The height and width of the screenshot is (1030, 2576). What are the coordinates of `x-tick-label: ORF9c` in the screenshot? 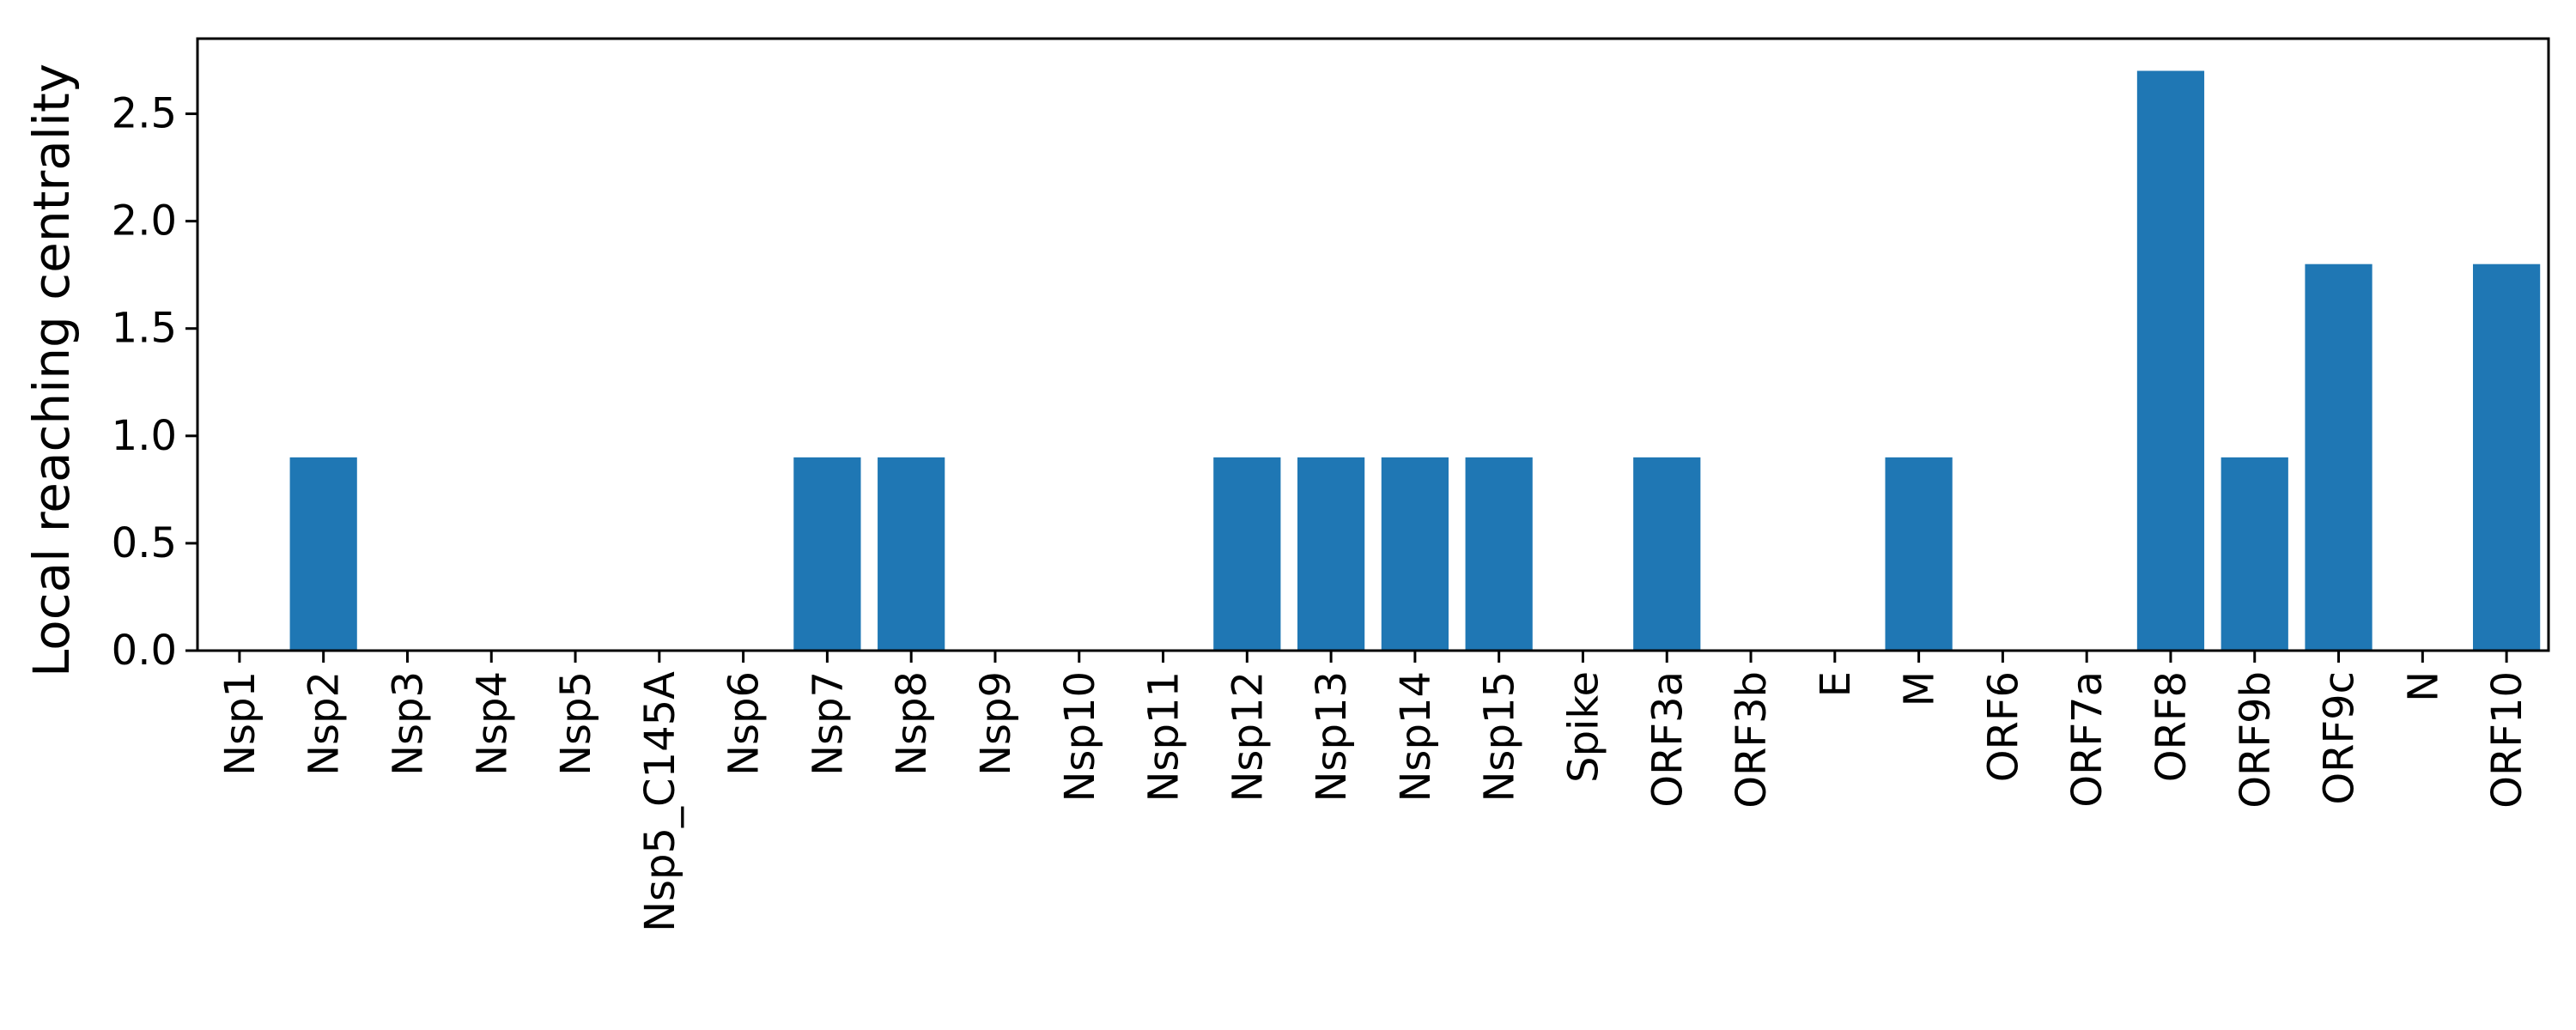 It's located at (2340, 738).